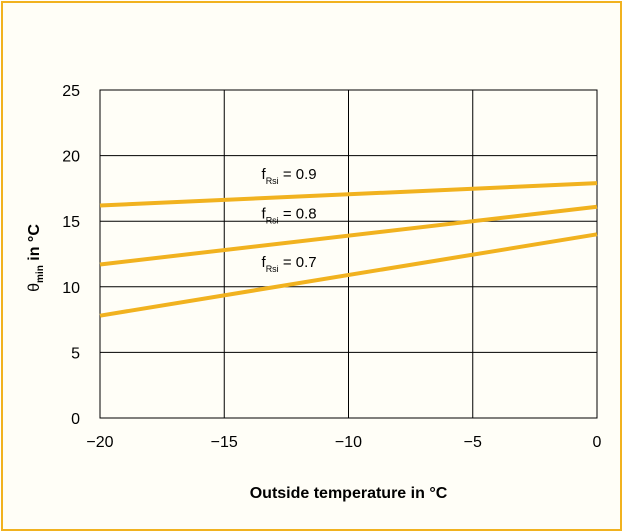 The image size is (623, 532). What do you see at coordinates (99, 442) in the screenshot?
I see `x-tick-label-0: −20` at bounding box center [99, 442].